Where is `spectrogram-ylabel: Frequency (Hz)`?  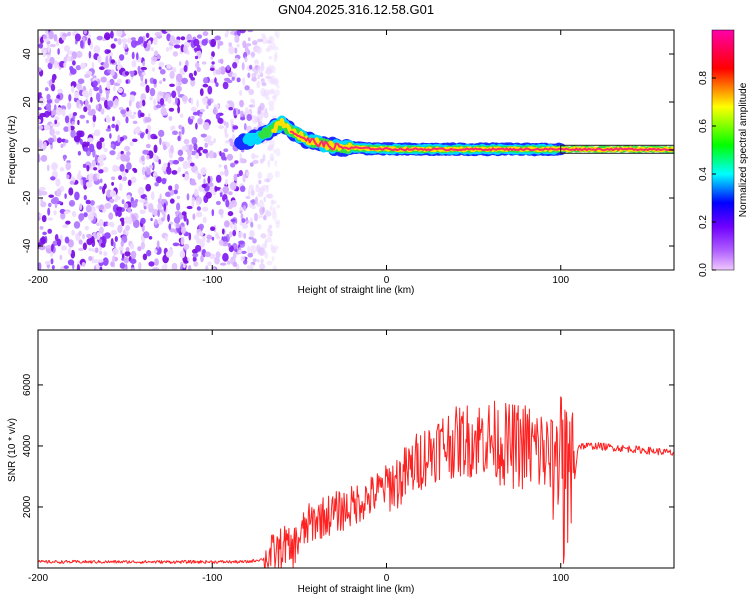
spectrogram-ylabel: Frequency (Hz) is located at coordinates (12, 150).